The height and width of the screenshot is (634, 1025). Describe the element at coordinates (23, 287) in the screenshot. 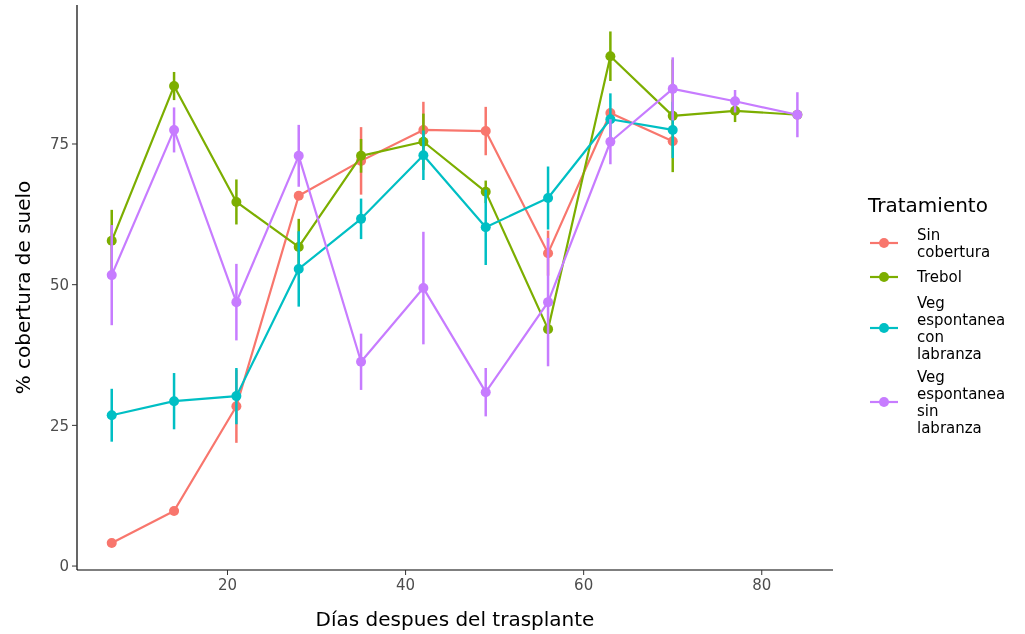

I see `y-axis-title: % cobertura de suelo` at that location.